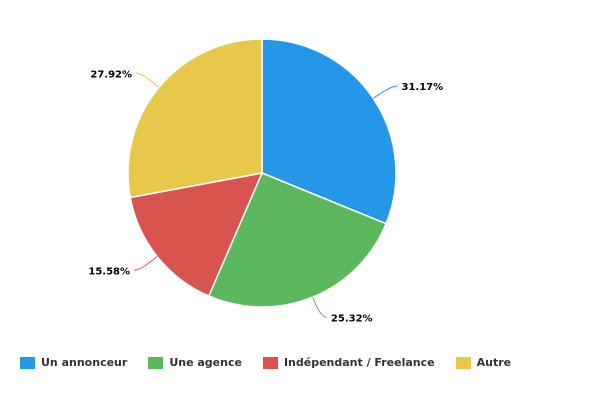 The width and height of the screenshot is (612, 403). Describe the element at coordinates (359, 362) in the screenshot. I see `legend-label: Indépendant / Freelance` at that location.